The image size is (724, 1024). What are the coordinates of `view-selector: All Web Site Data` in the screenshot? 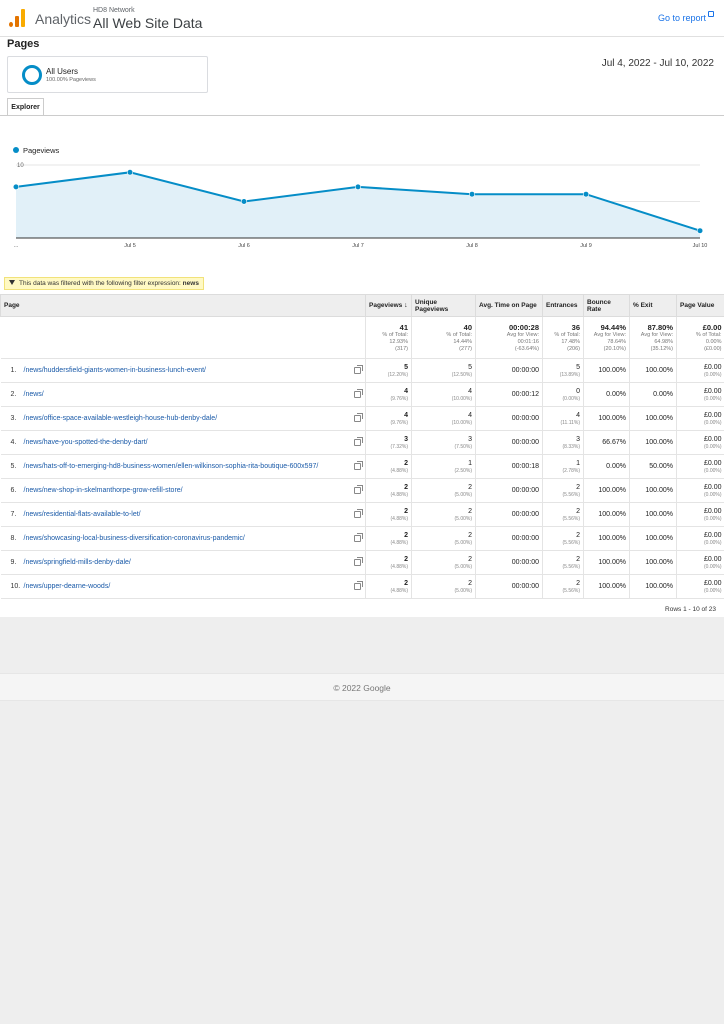 It's located at (148, 23).